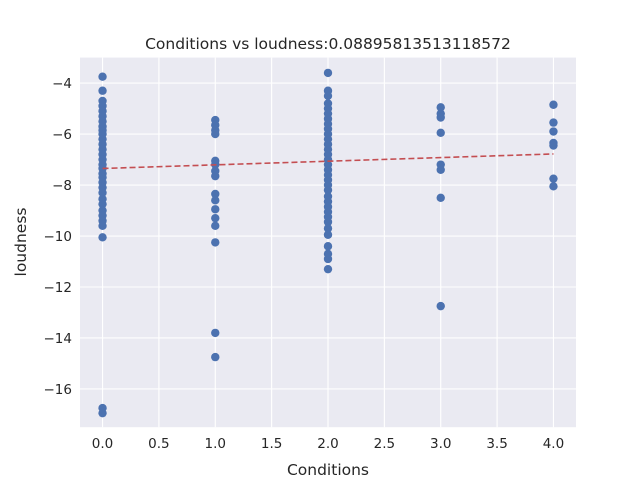 This screenshot has height=480, width=640. I want to click on x-tick-label: 4.0, so click(553, 444).